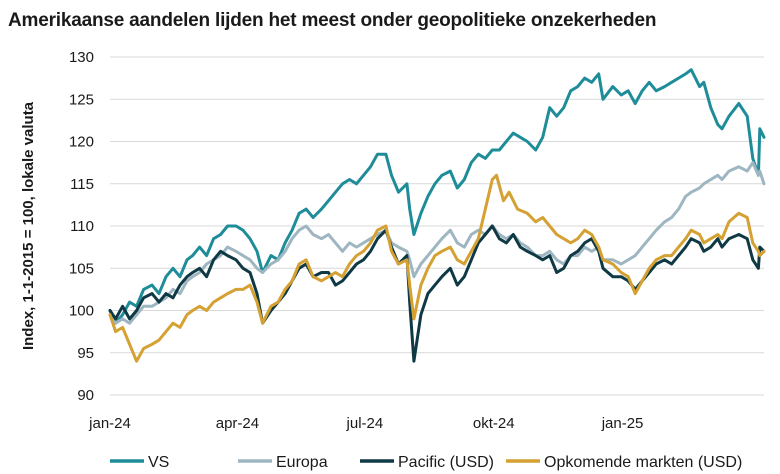 The width and height of the screenshot is (780, 474). I want to click on legend-label: Pacific (USD), so click(446, 462).